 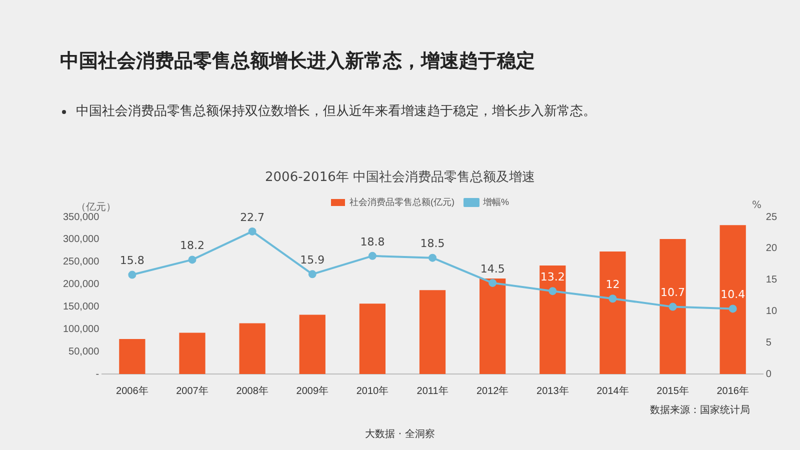 What do you see at coordinates (192, 245) in the screenshot?
I see `data-label: 18.2` at bounding box center [192, 245].